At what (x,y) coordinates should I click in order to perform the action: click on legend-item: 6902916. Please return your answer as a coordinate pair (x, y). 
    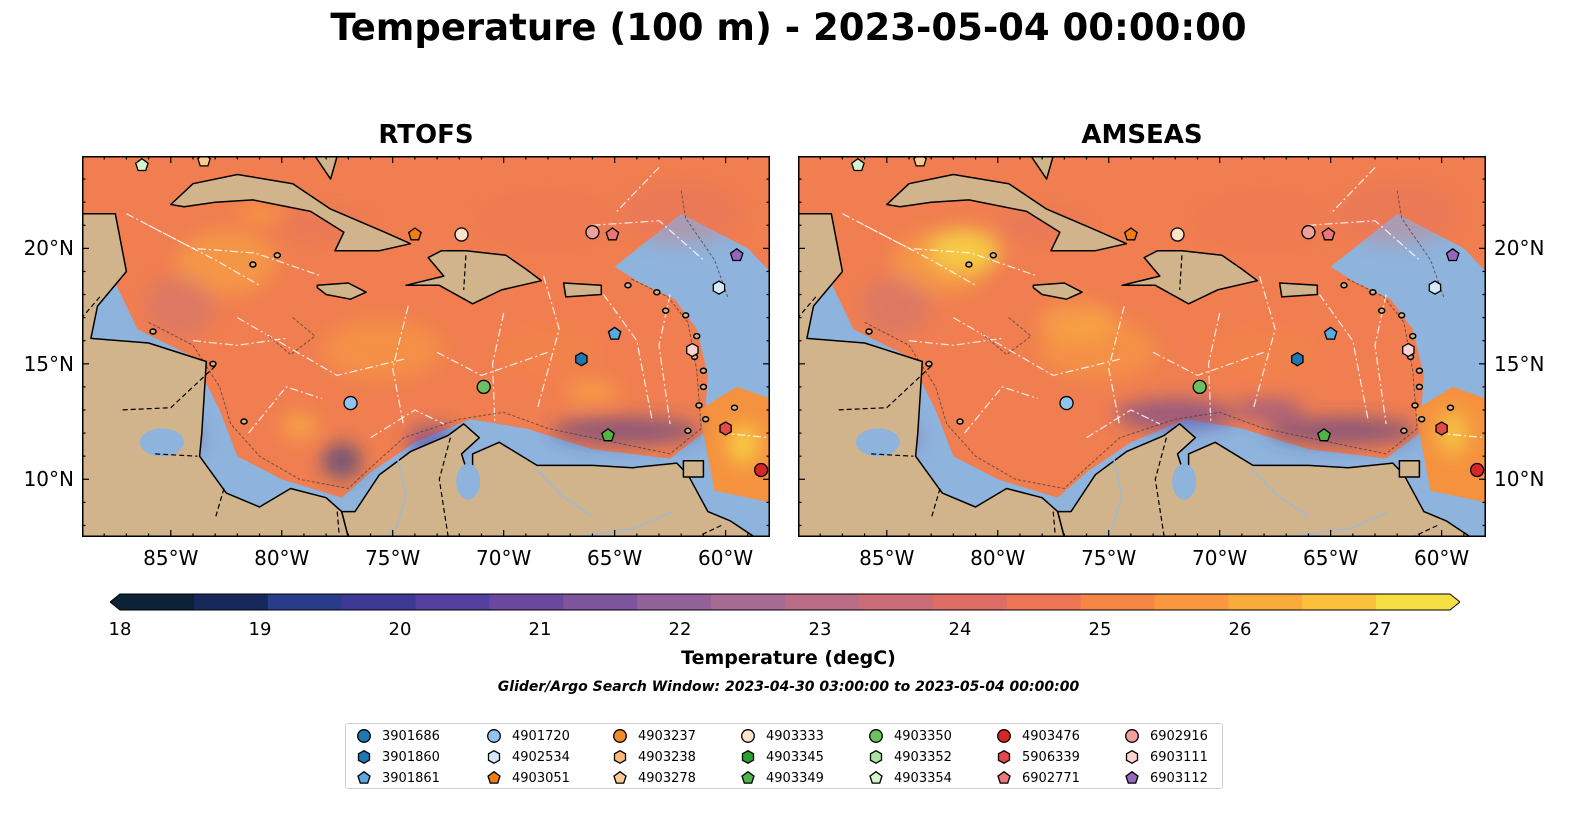
    Looking at the image, I should click on (1166, 736).